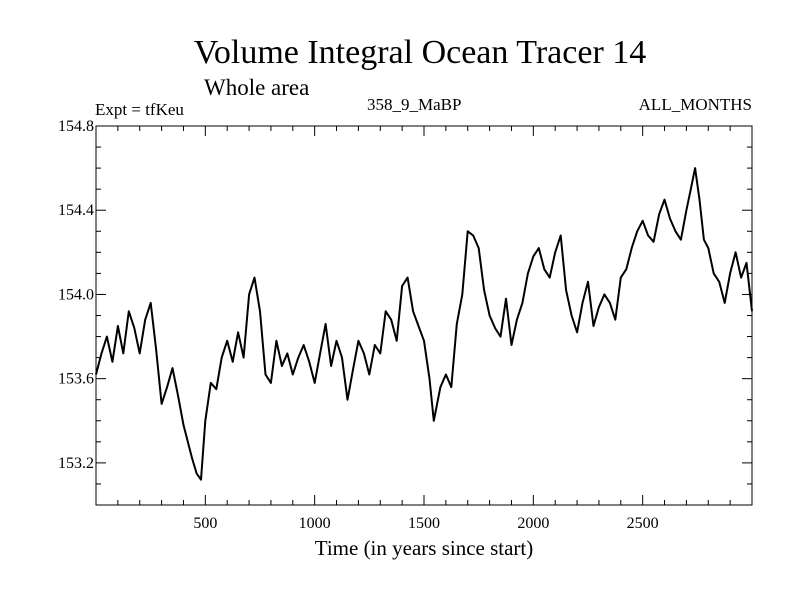 The width and height of the screenshot is (800, 600). I want to click on months-label: ALL_MONTHS, so click(695, 104).